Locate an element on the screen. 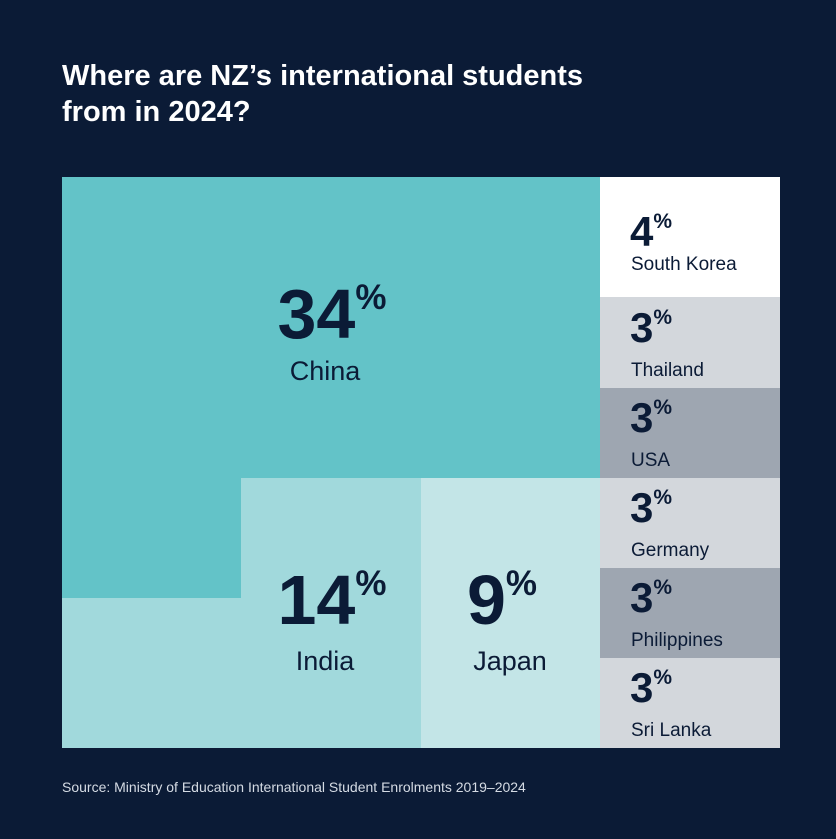 This screenshot has width=836, height=839. value-label-japan: 9% is located at coordinates (502, 600).